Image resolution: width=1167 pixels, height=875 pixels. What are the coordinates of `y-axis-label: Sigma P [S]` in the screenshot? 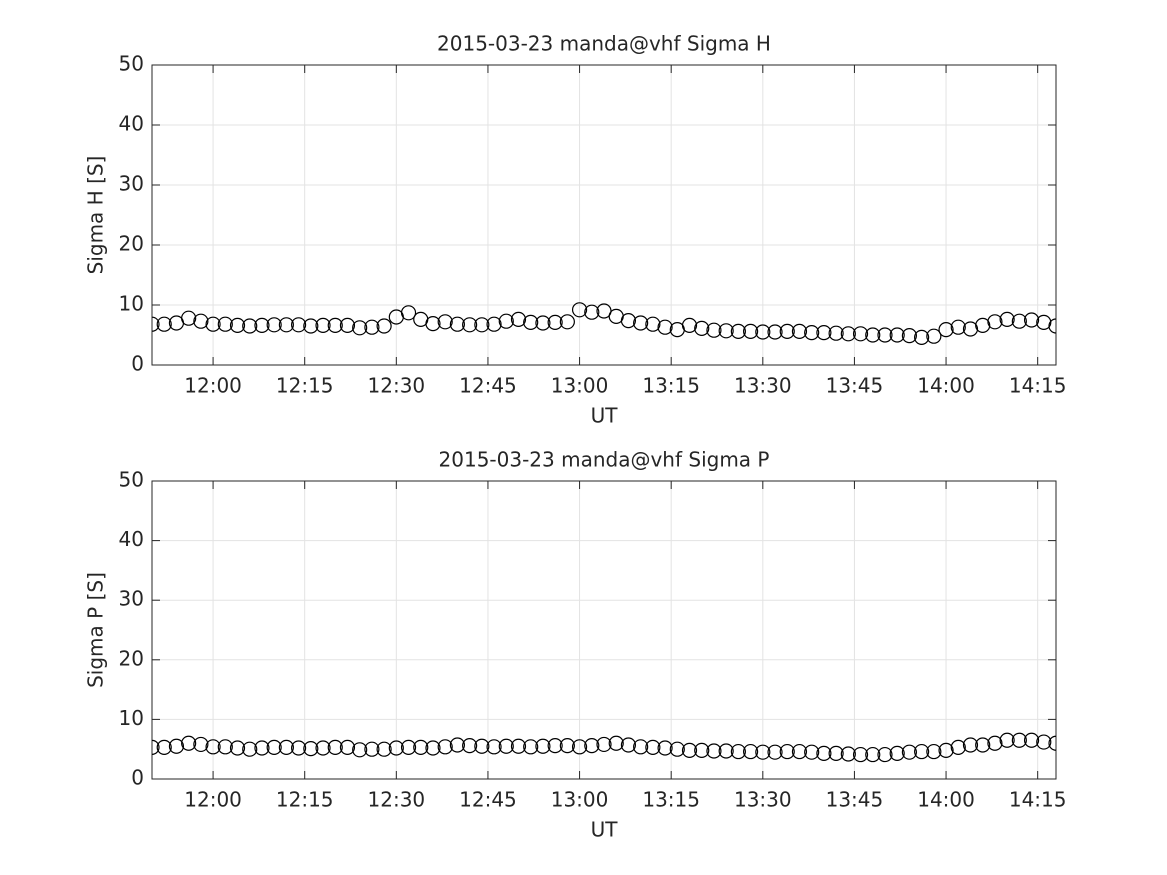 It's located at (96, 630).